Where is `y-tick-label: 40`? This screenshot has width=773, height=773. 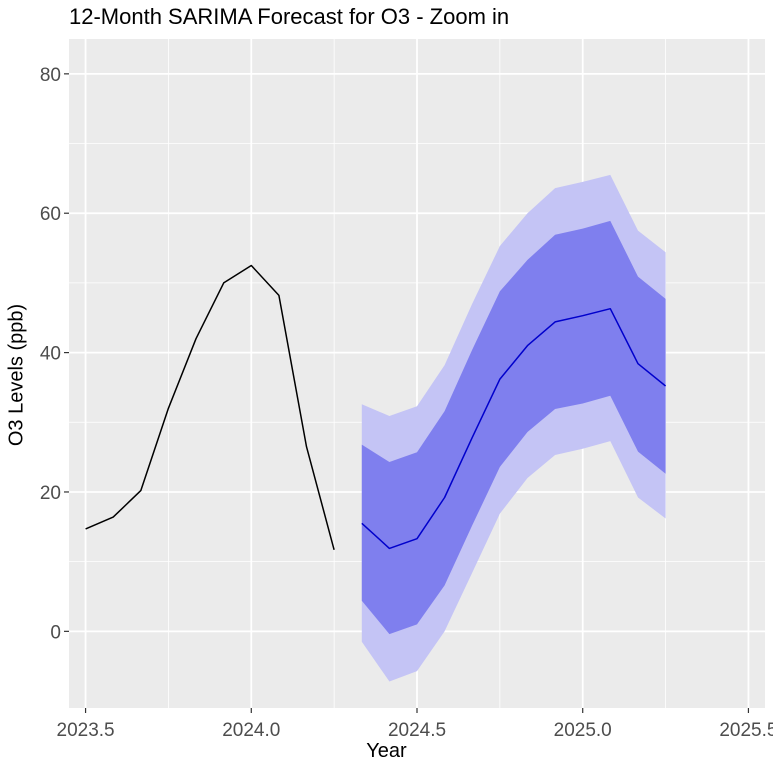 y-tick-label: 40 is located at coordinates (50, 354).